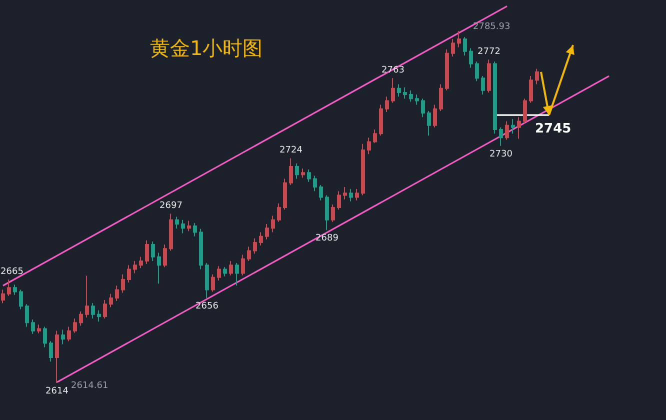  What do you see at coordinates (327, 239) in the screenshot?
I see `annotation: 2689` at bounding box center [327, 239].